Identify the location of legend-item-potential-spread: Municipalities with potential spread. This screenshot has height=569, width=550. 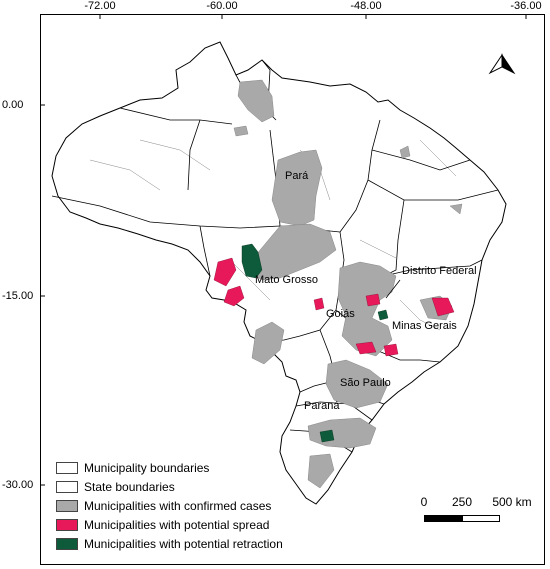
(169, 524).